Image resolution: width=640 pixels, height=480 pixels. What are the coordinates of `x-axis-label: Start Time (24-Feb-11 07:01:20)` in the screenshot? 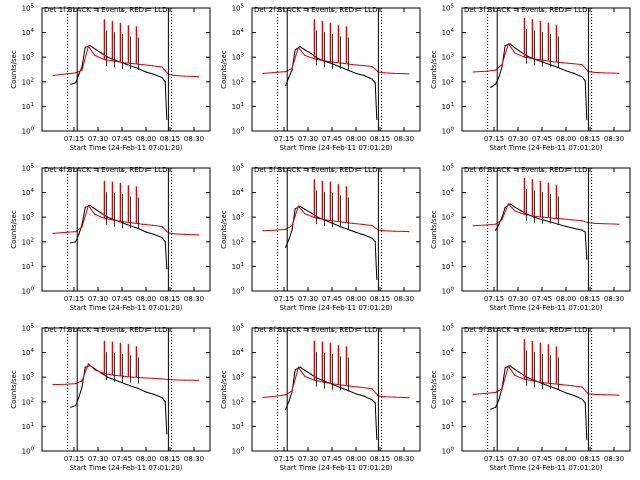 It's located at (335, 308).